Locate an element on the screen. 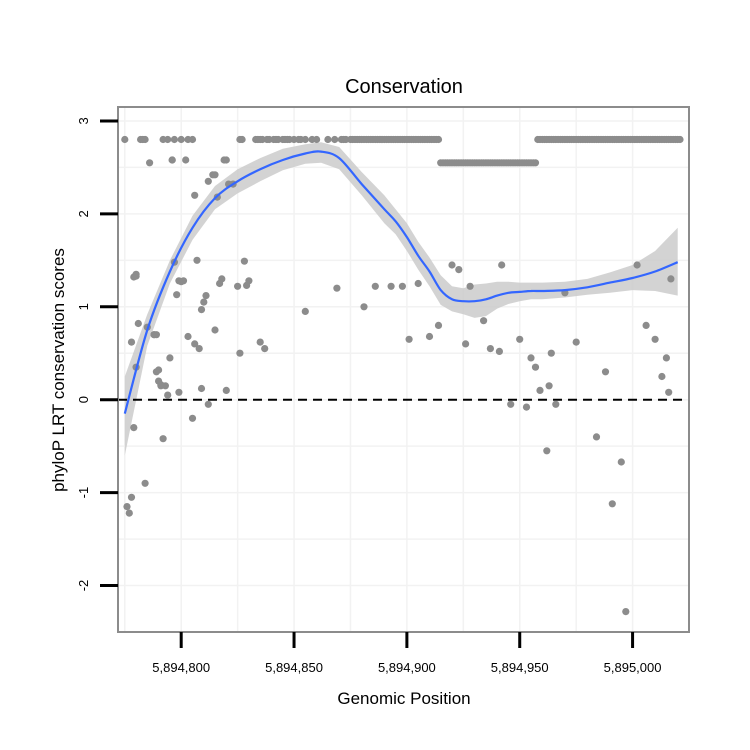 The height and width of the screenshot is (750, 750). y-tick-label: 0 is located at coordinates (83, 399).